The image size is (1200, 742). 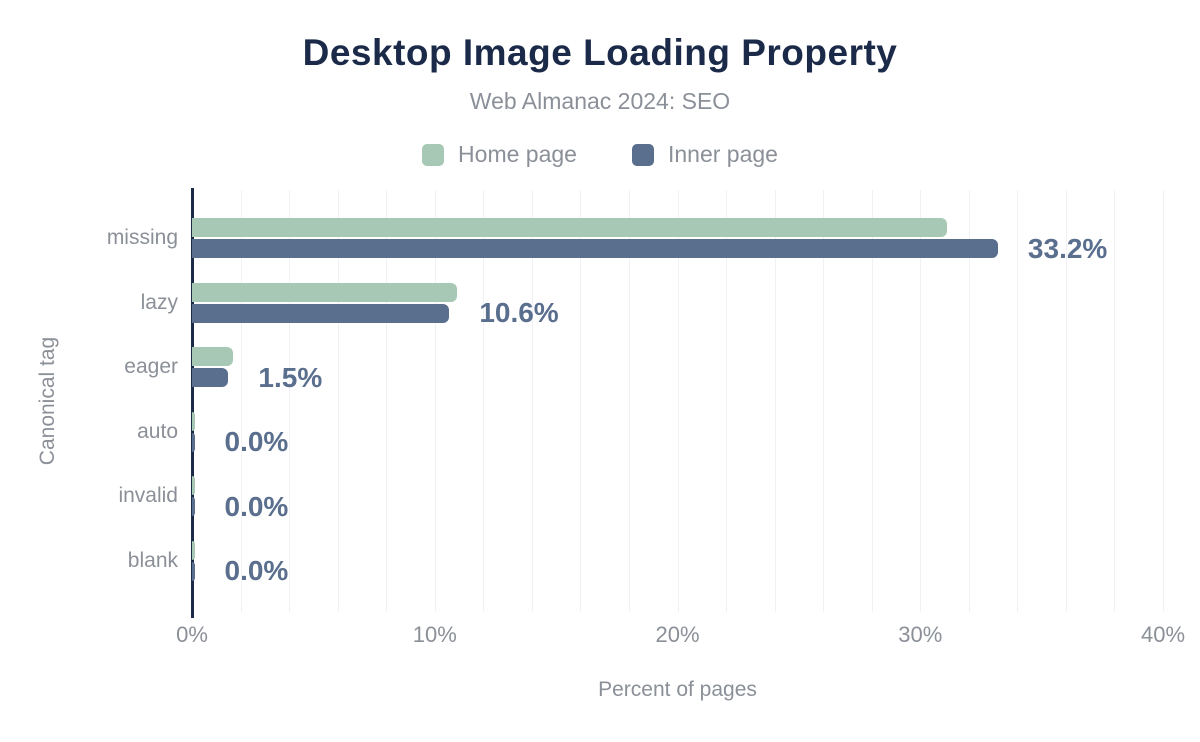 What do you see at coordinates (1067, 248) in the screenshot?
I see `data-label-missing: 33.2%` at bounding box center [1067, 248].